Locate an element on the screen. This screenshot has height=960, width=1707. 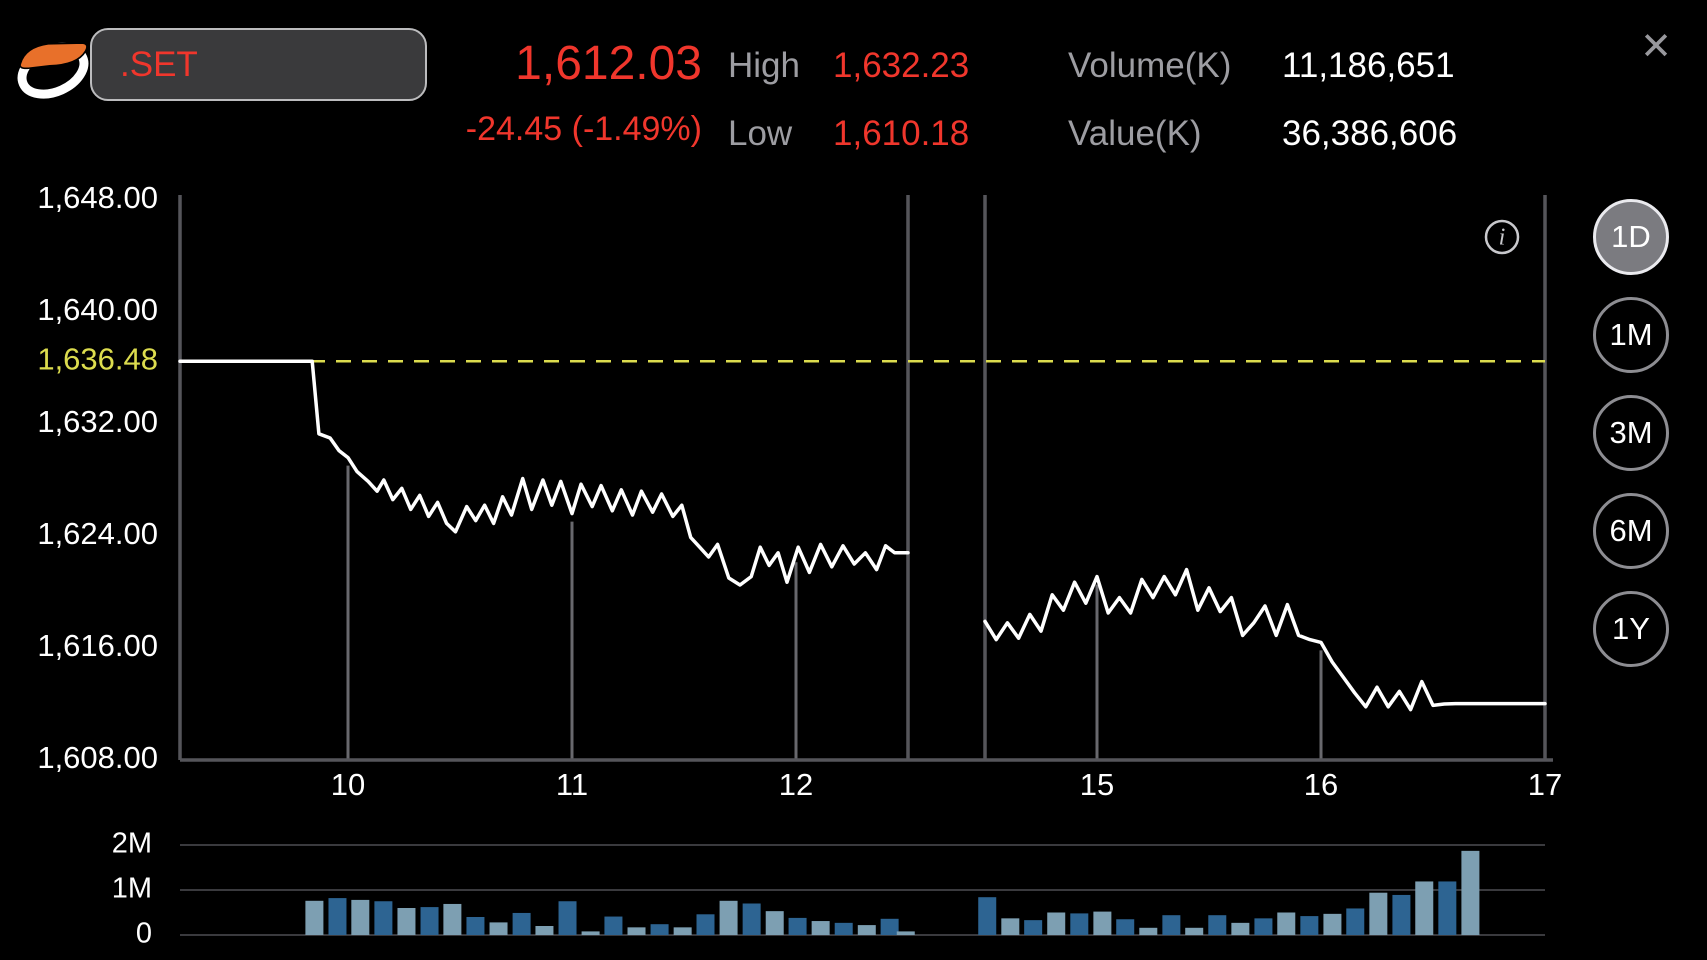
volume-axis-label: 2M is located at coordinates (132, 844).